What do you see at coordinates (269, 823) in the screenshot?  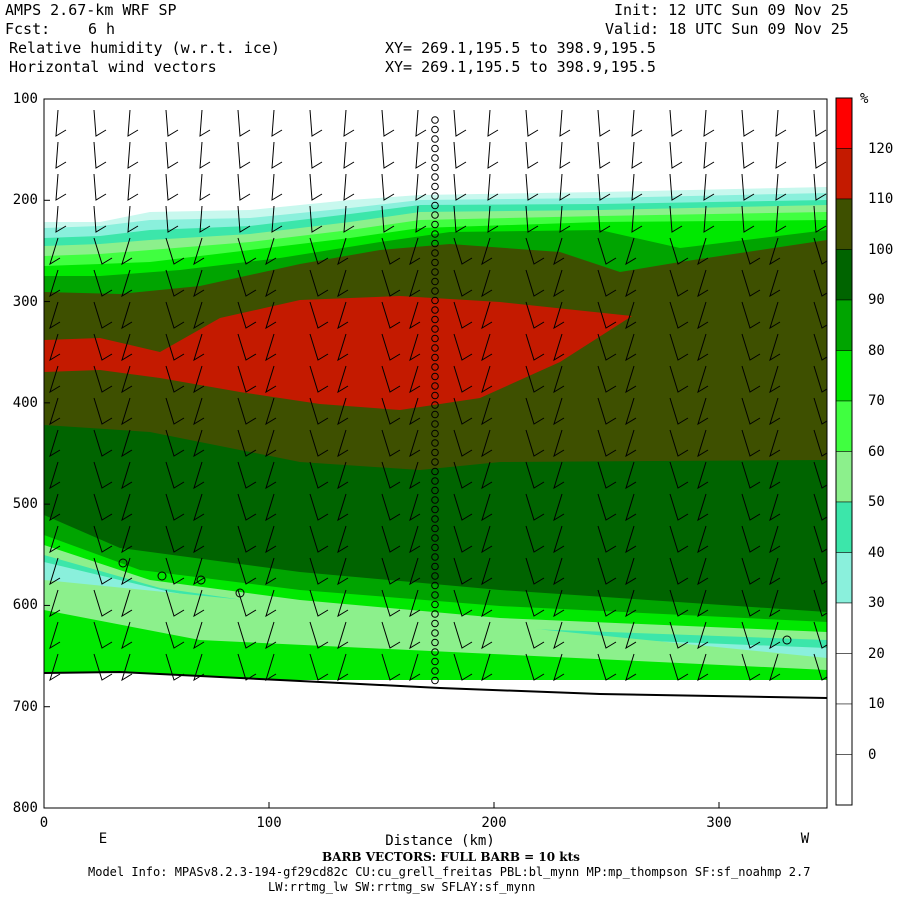 I see `x-tick-label: 100` at bounding box center [269, 823].